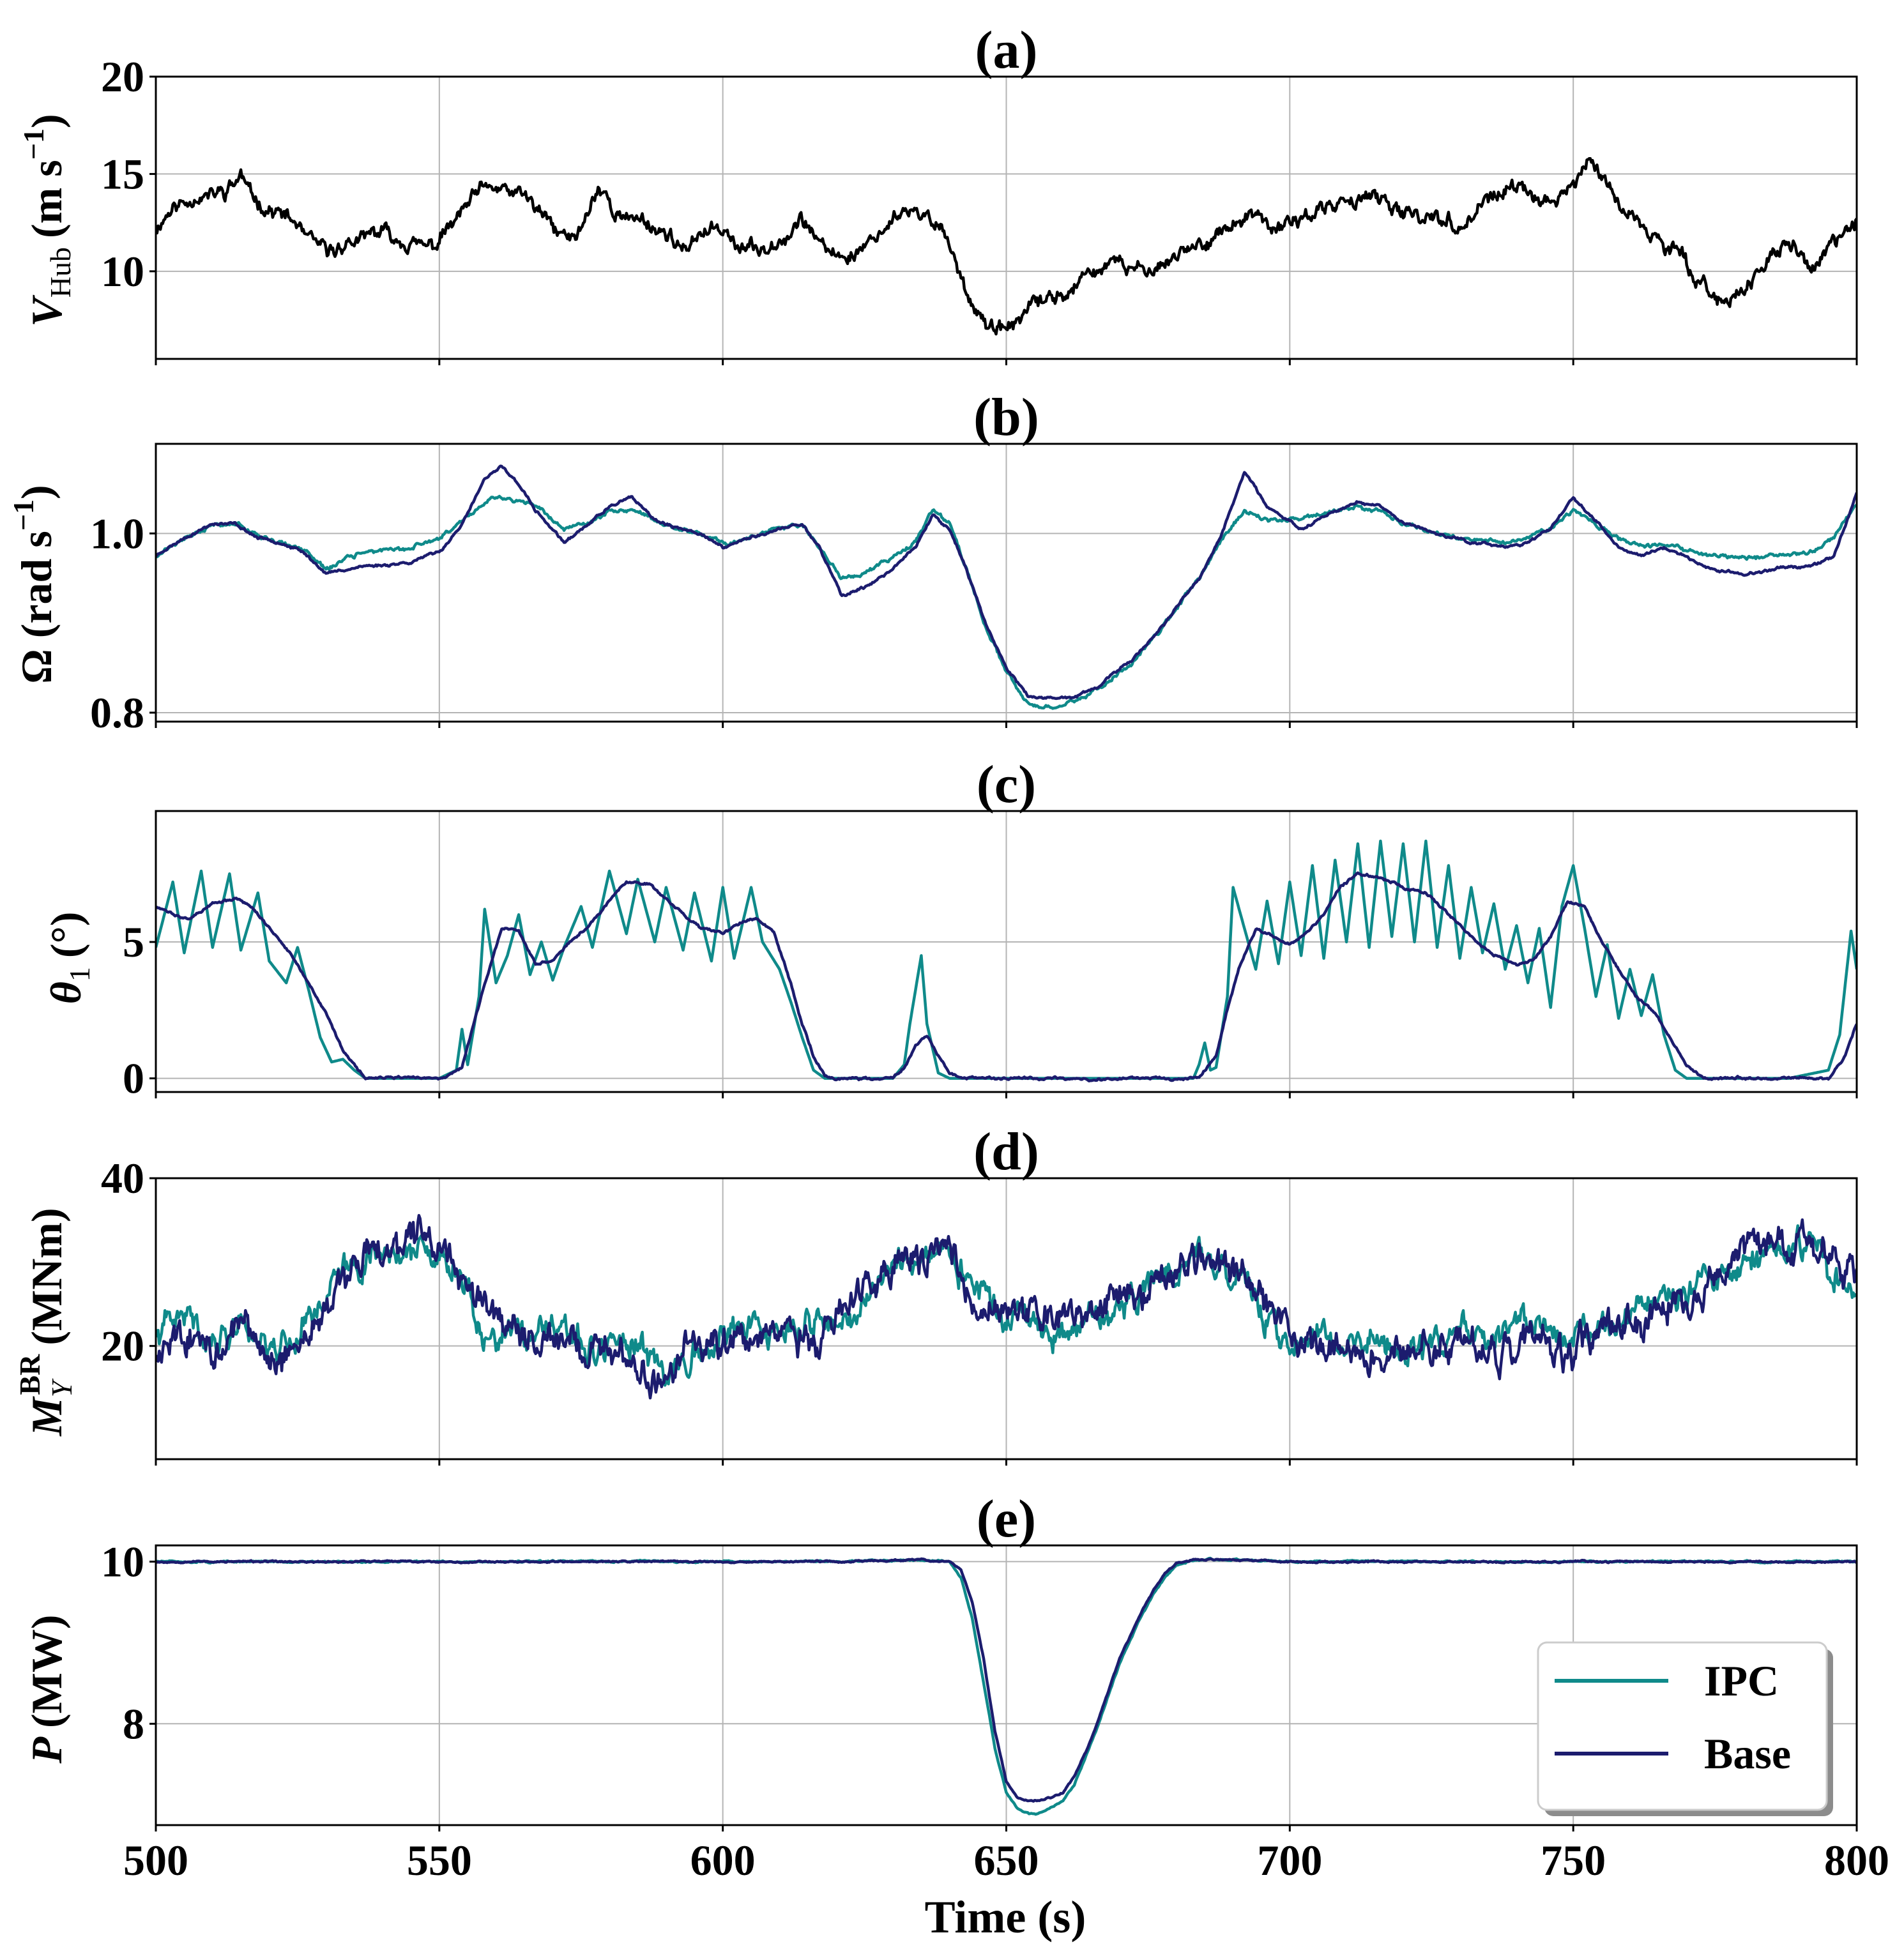 The height and width of the screenshot is (1949, 1904). I want to click on y-tick-label: 0, so click(133, 1078).